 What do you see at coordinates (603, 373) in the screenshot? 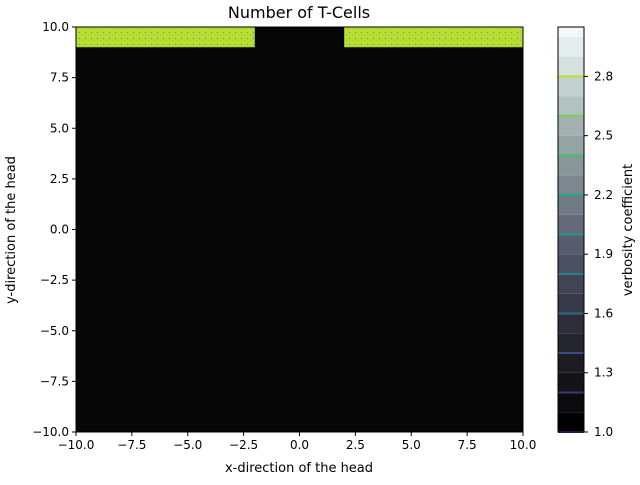
I see `colorbar-tick-label: 1.3` at bounding box center [603, 373].